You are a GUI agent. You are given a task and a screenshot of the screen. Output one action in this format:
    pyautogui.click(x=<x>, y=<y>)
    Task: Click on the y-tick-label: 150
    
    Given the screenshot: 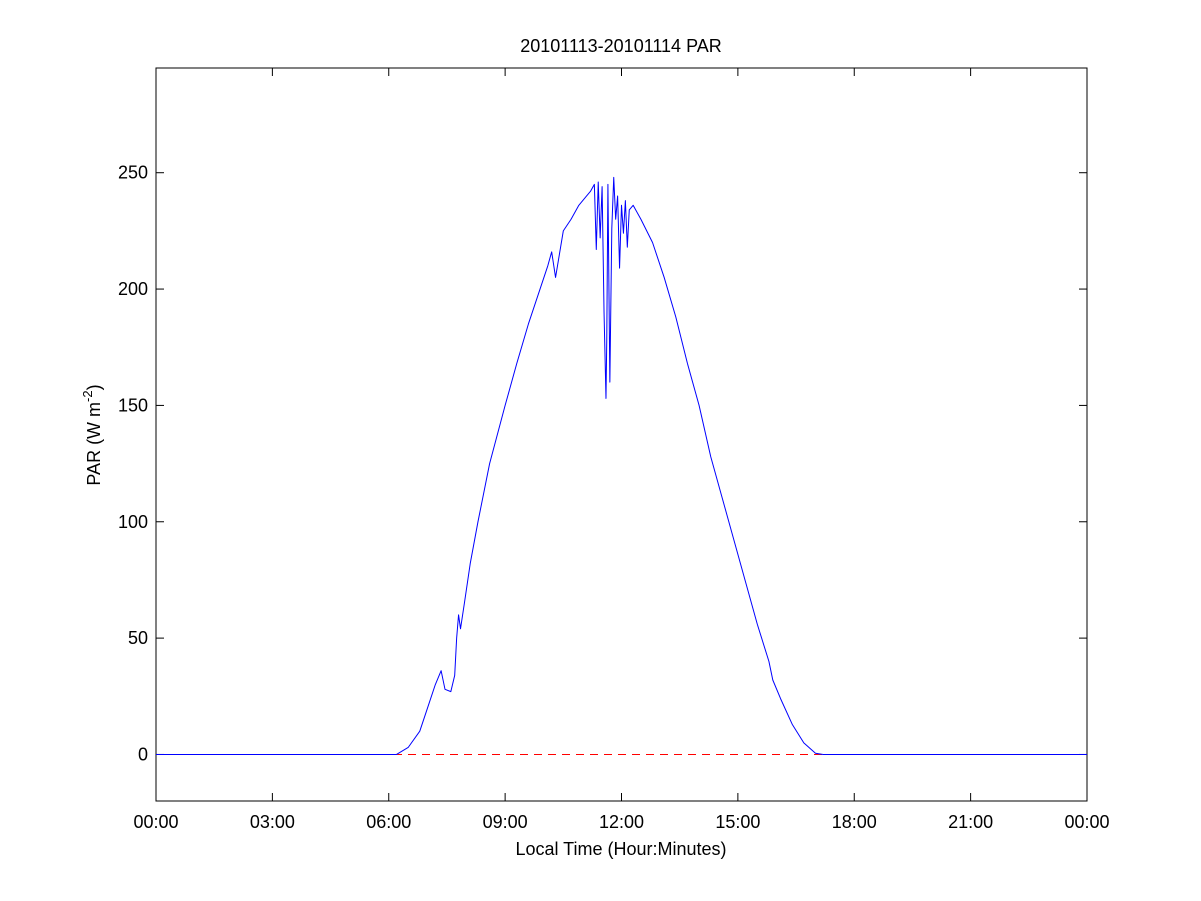 What is the action you would take?
    pyautogui.click(x=133, y=405)
    